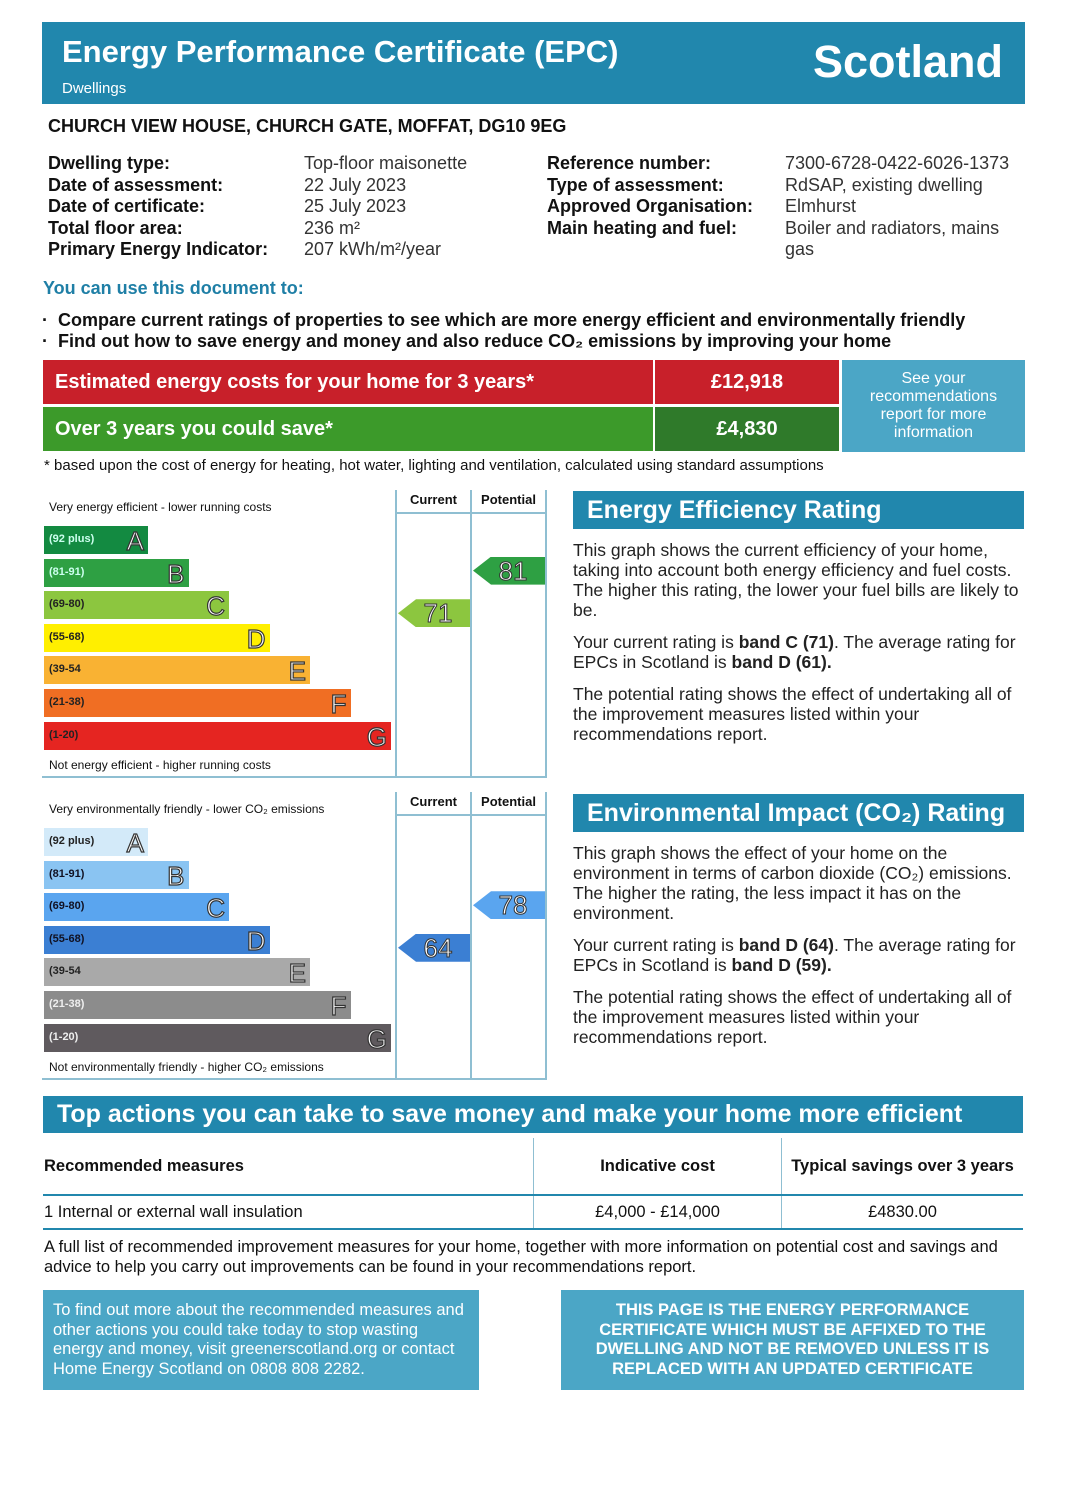 The width and height of the screenshot is (1080, 1494). I want to click on column-header: Typical savings over 3 years, so click(902, 1167).